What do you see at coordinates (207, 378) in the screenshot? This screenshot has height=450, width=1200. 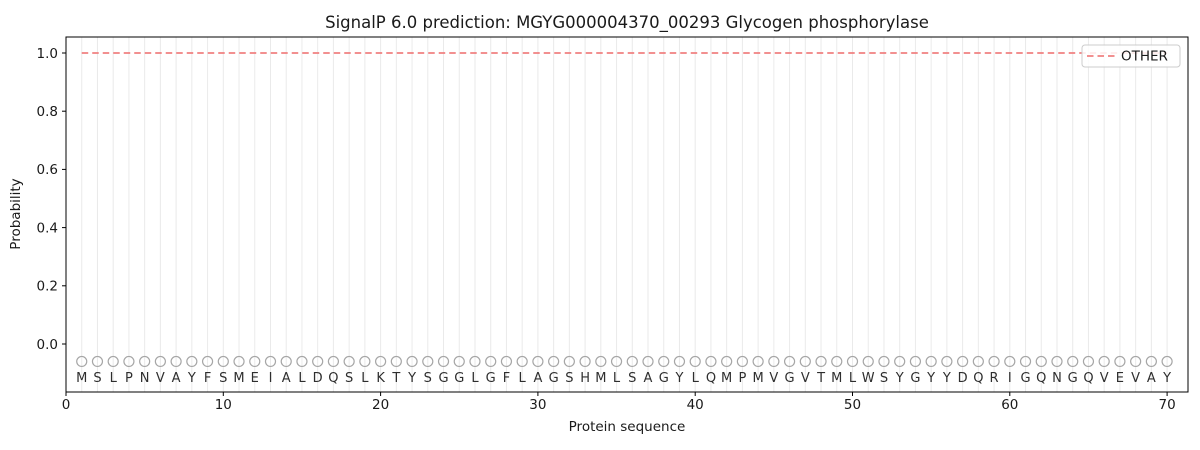 I see `residue-letter: F` at bounding box center [207, 378].